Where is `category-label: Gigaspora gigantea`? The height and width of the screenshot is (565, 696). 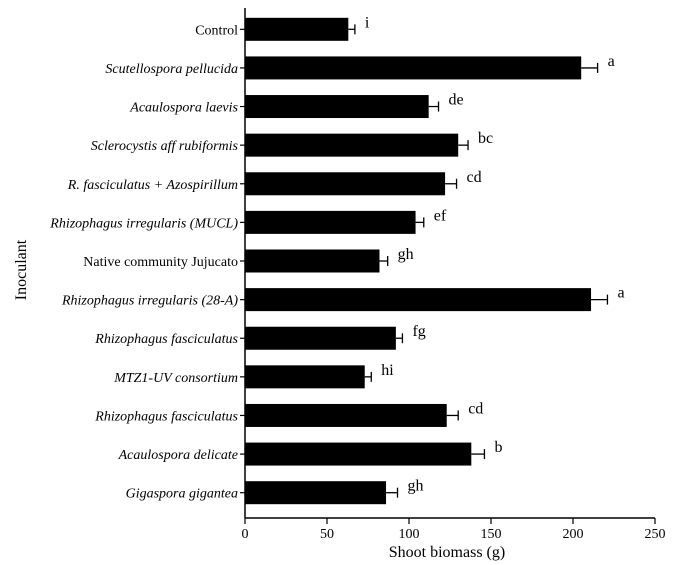
category-label: Gigaspora gigantea is located at coordinates (182, 494).